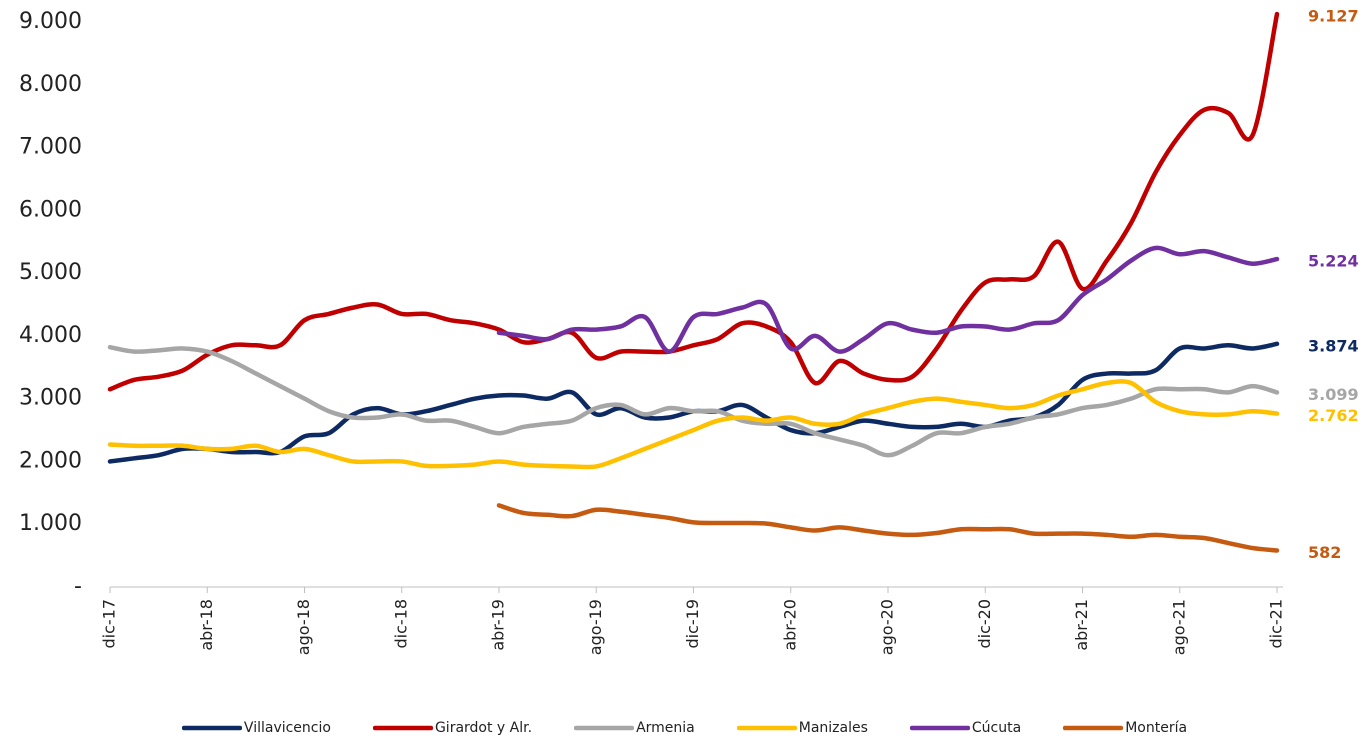 This screenshot has height=743, width=1369. Describe the element at coordinates (50, 398) in the screenshot. I see `y-tick-label: 3.000` at that location.